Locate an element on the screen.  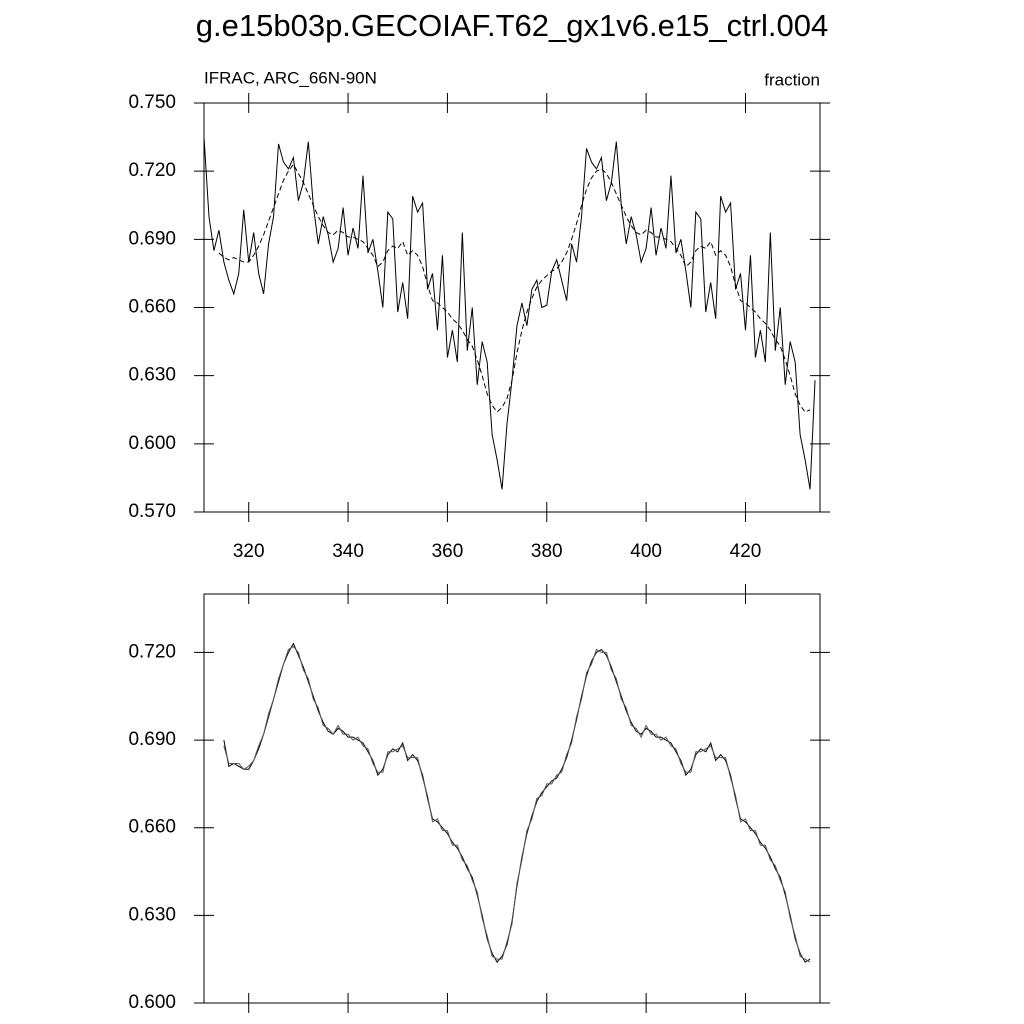
x-tick-label: 320 is located at coordinates (249, 551).